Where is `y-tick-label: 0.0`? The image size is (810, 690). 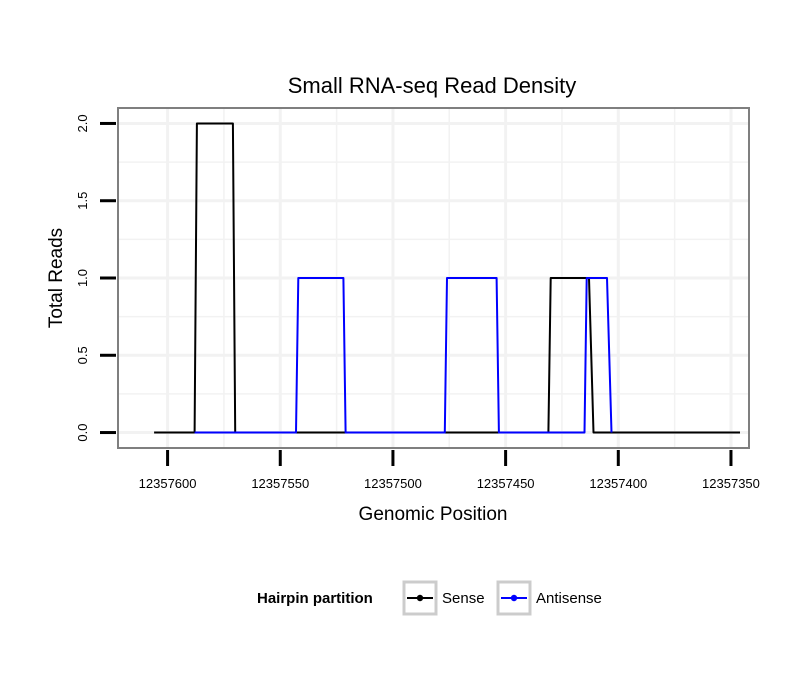 y-tick-label: 0.0 is located at coordinates (82, 433).